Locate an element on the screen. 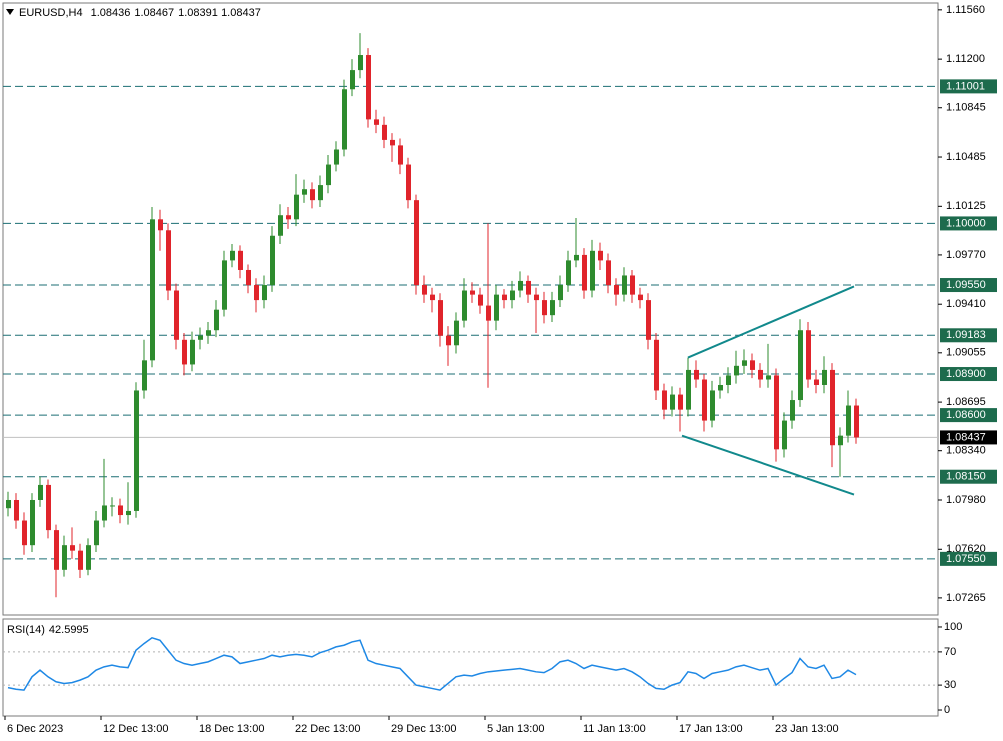 The height and width of the screenshot is (741, 1003). level-label: 1.09550 is located at coordinates (966, 285).